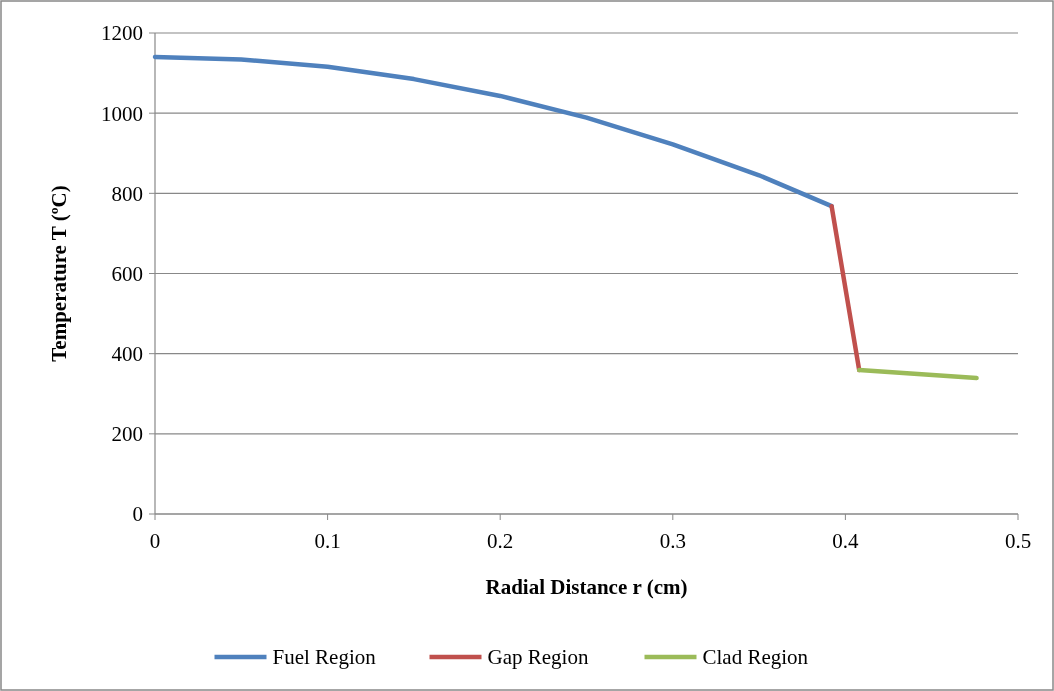 This screenshot has width=1054, height=691. I want to click on legend-label: Fuel Region, so click(324, 657).